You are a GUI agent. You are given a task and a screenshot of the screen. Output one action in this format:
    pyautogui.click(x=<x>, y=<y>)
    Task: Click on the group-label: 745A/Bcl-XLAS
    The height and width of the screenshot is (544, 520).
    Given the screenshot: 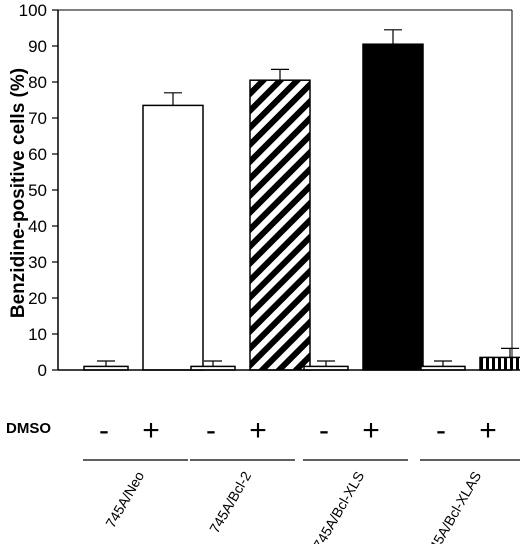 What is the action you would take?
    pyautogui.click(x=453, y=506)
    